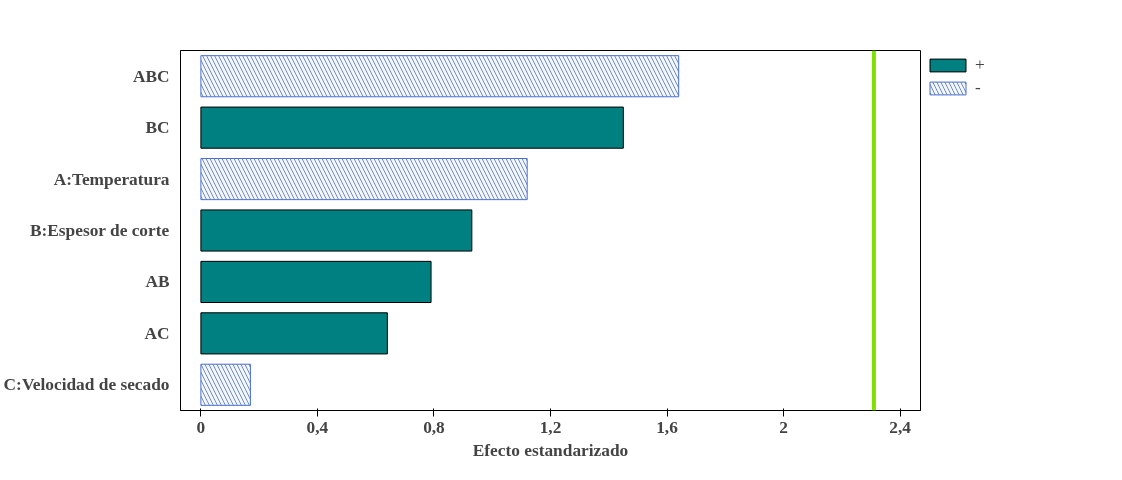 The width and height of the screenshot is (1122, 480). Describe the element at coordinates (99, 230) in the screenshot. I see `y-tick-label: B:Espesor de corte` at that location.